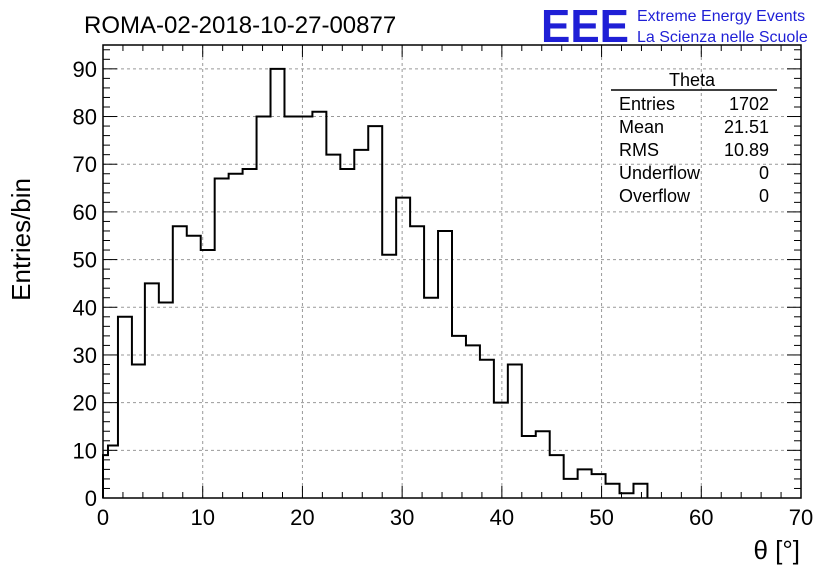  What do you see at coordinates (647, 104) in the screenshot?
I see `stats-label: Entries` at bounding box center [647, 104].